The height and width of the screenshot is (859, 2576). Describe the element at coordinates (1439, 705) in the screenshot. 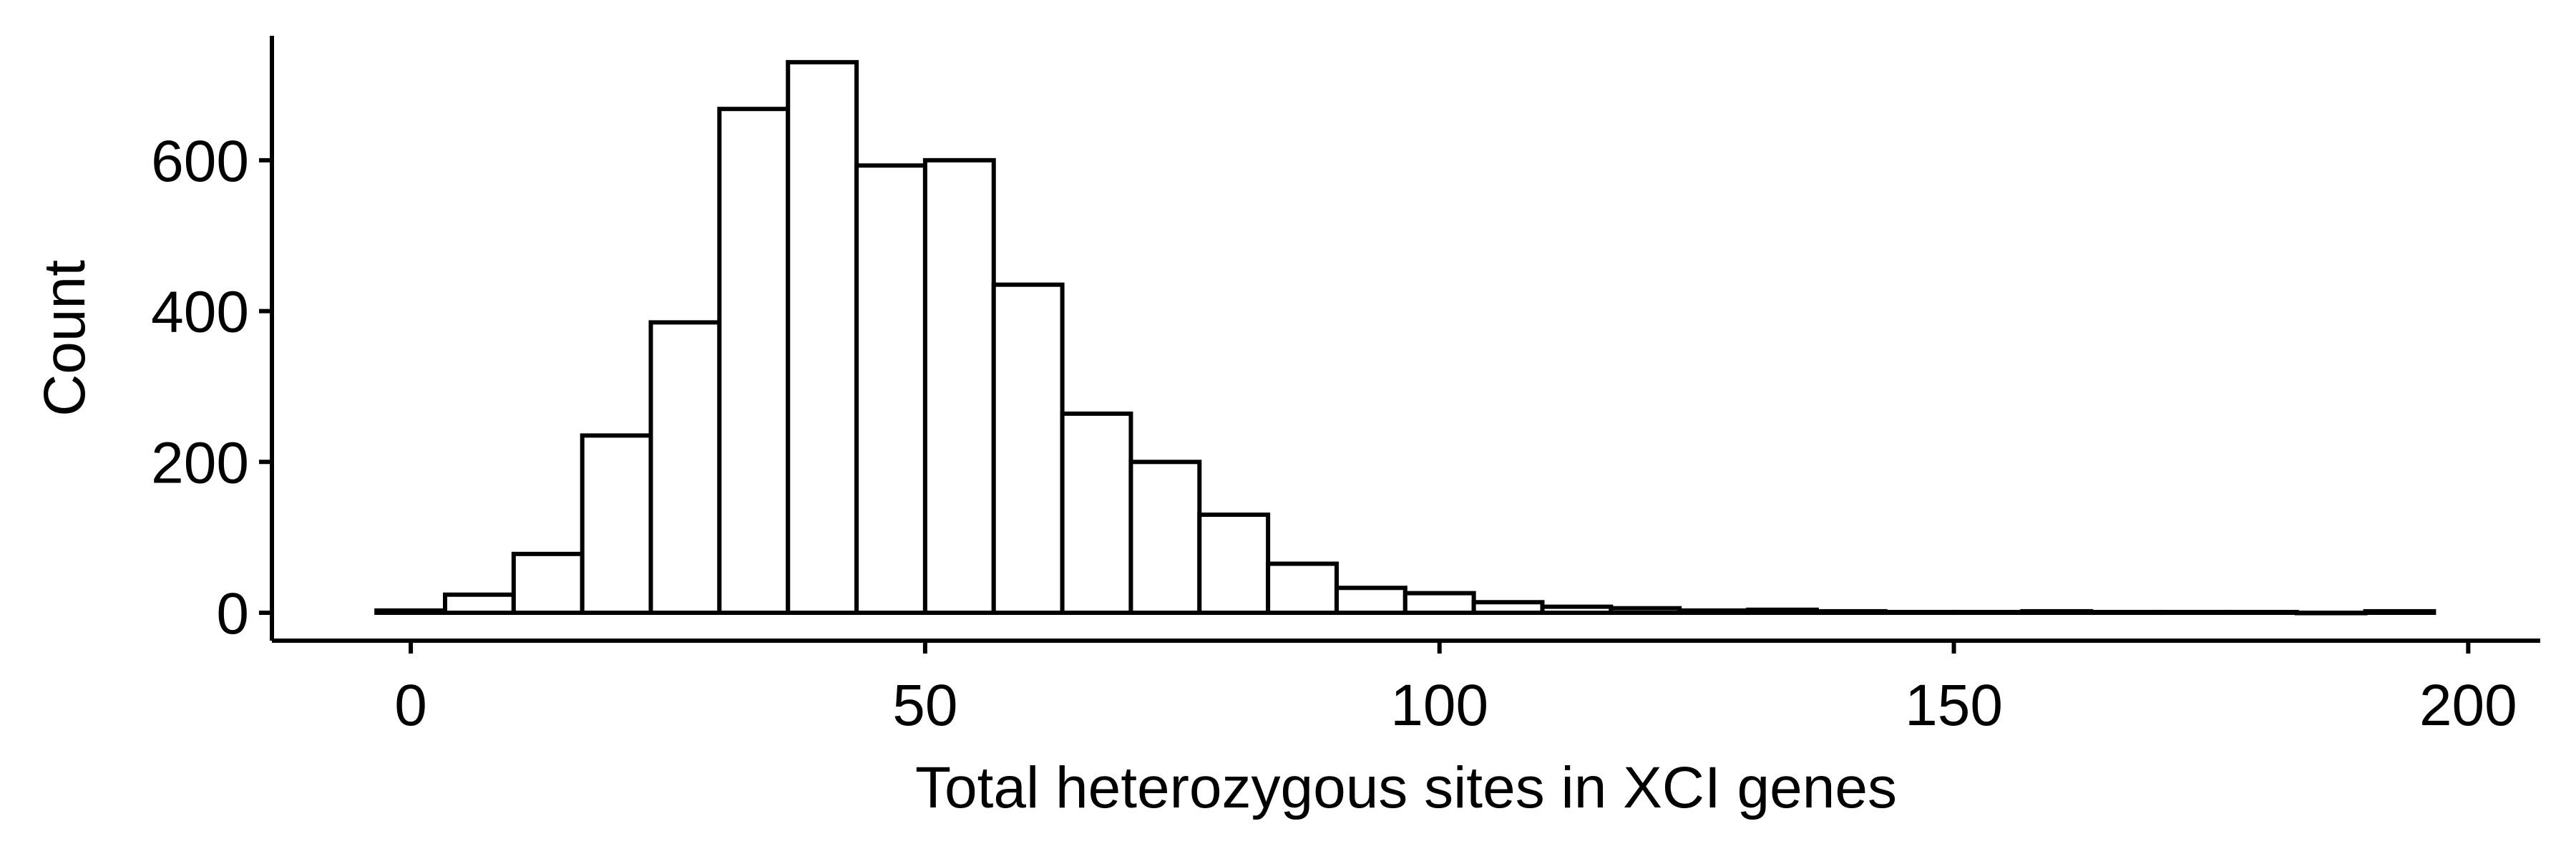

I see `x-tick-label-100: 100` at that location.